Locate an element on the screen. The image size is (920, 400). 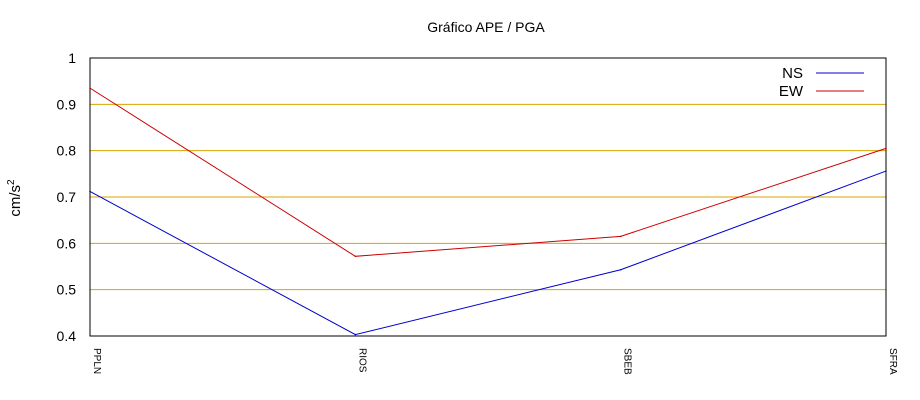
y-axis-ticks: 0.4 0.5 0.6 0.7 0.8 0.9 1 is located at coordinates (67, 197).